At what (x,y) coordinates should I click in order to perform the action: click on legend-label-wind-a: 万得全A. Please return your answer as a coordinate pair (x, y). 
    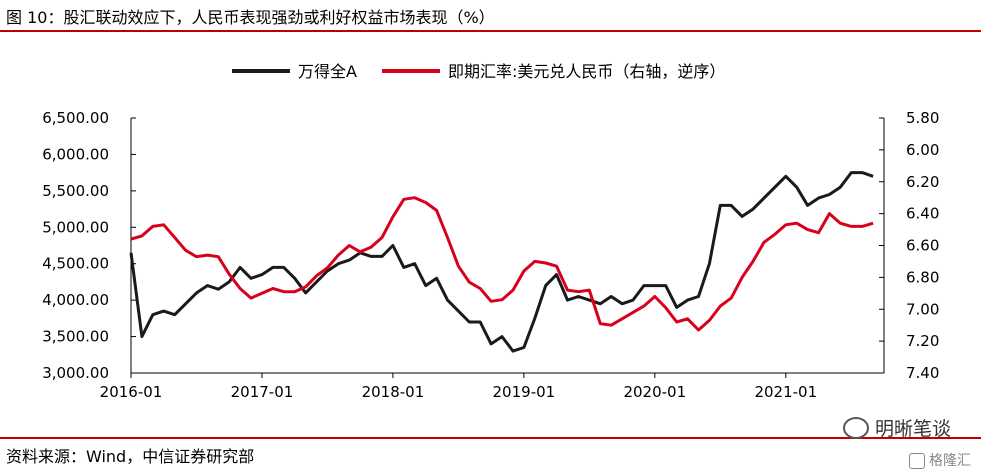
    Looking at the image, I should click on (327, 71).